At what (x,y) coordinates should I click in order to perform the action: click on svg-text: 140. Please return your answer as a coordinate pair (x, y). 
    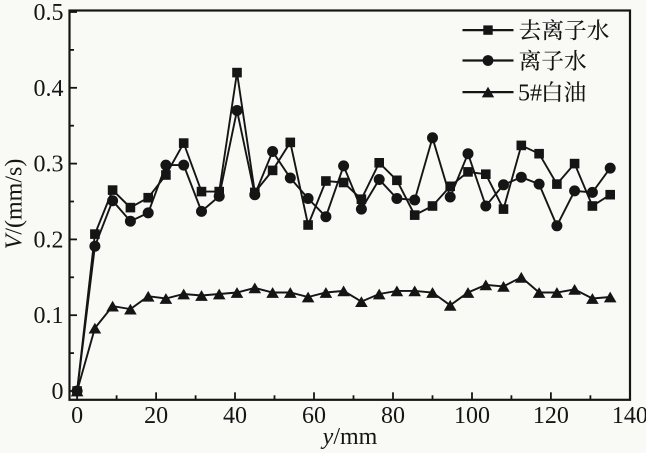
    Looking at the image, I should click on (629, 416).